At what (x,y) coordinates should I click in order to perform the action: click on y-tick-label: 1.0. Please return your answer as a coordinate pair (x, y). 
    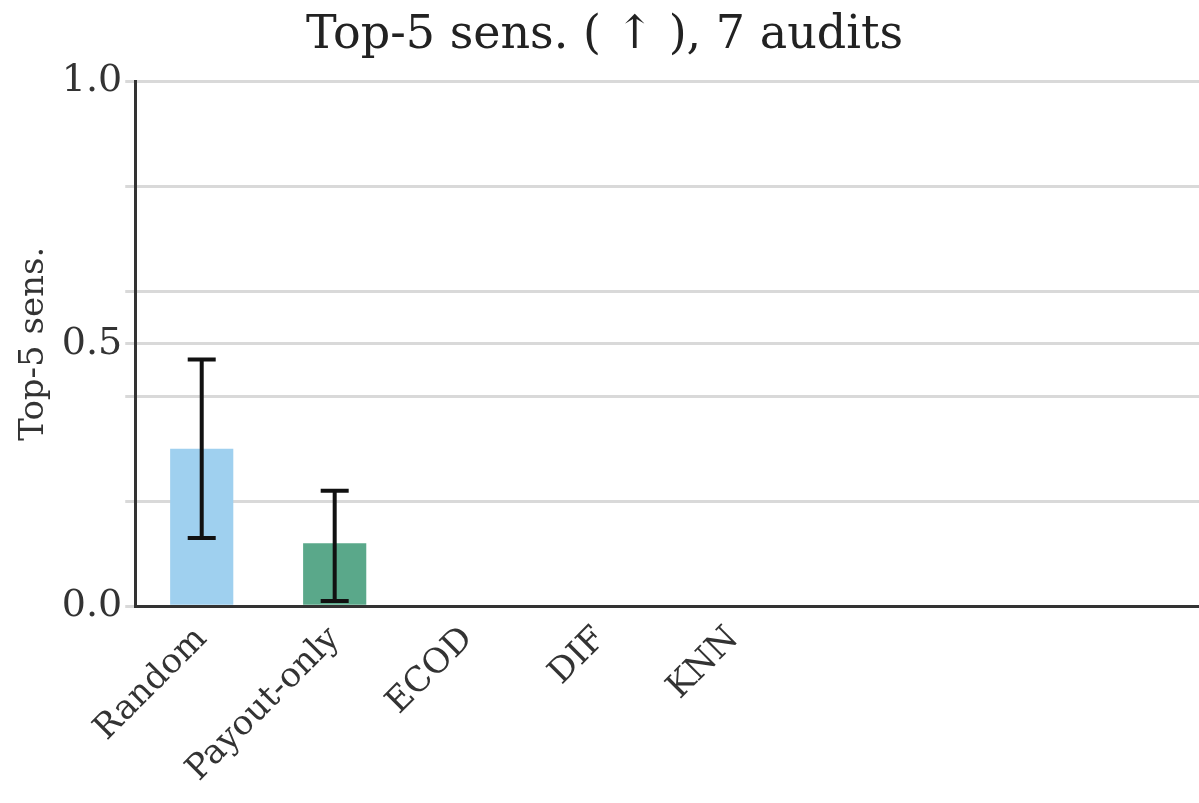
    Looking at the image, I should click on (92, 78).